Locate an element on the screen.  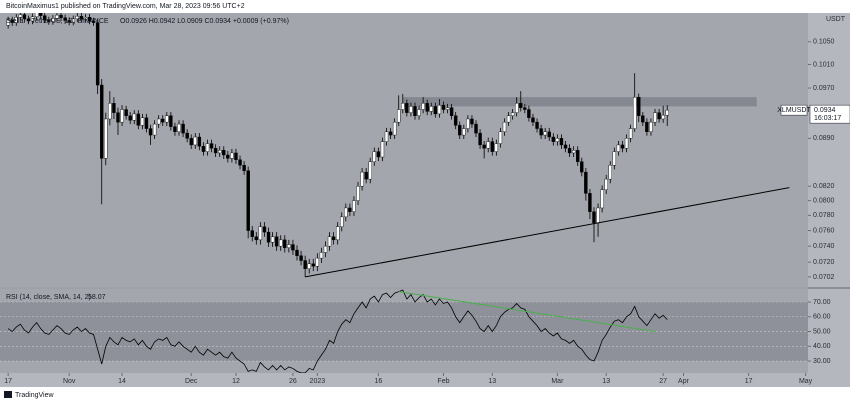
y-tick-label: 0.0702 is located at coordinates (824, 277).